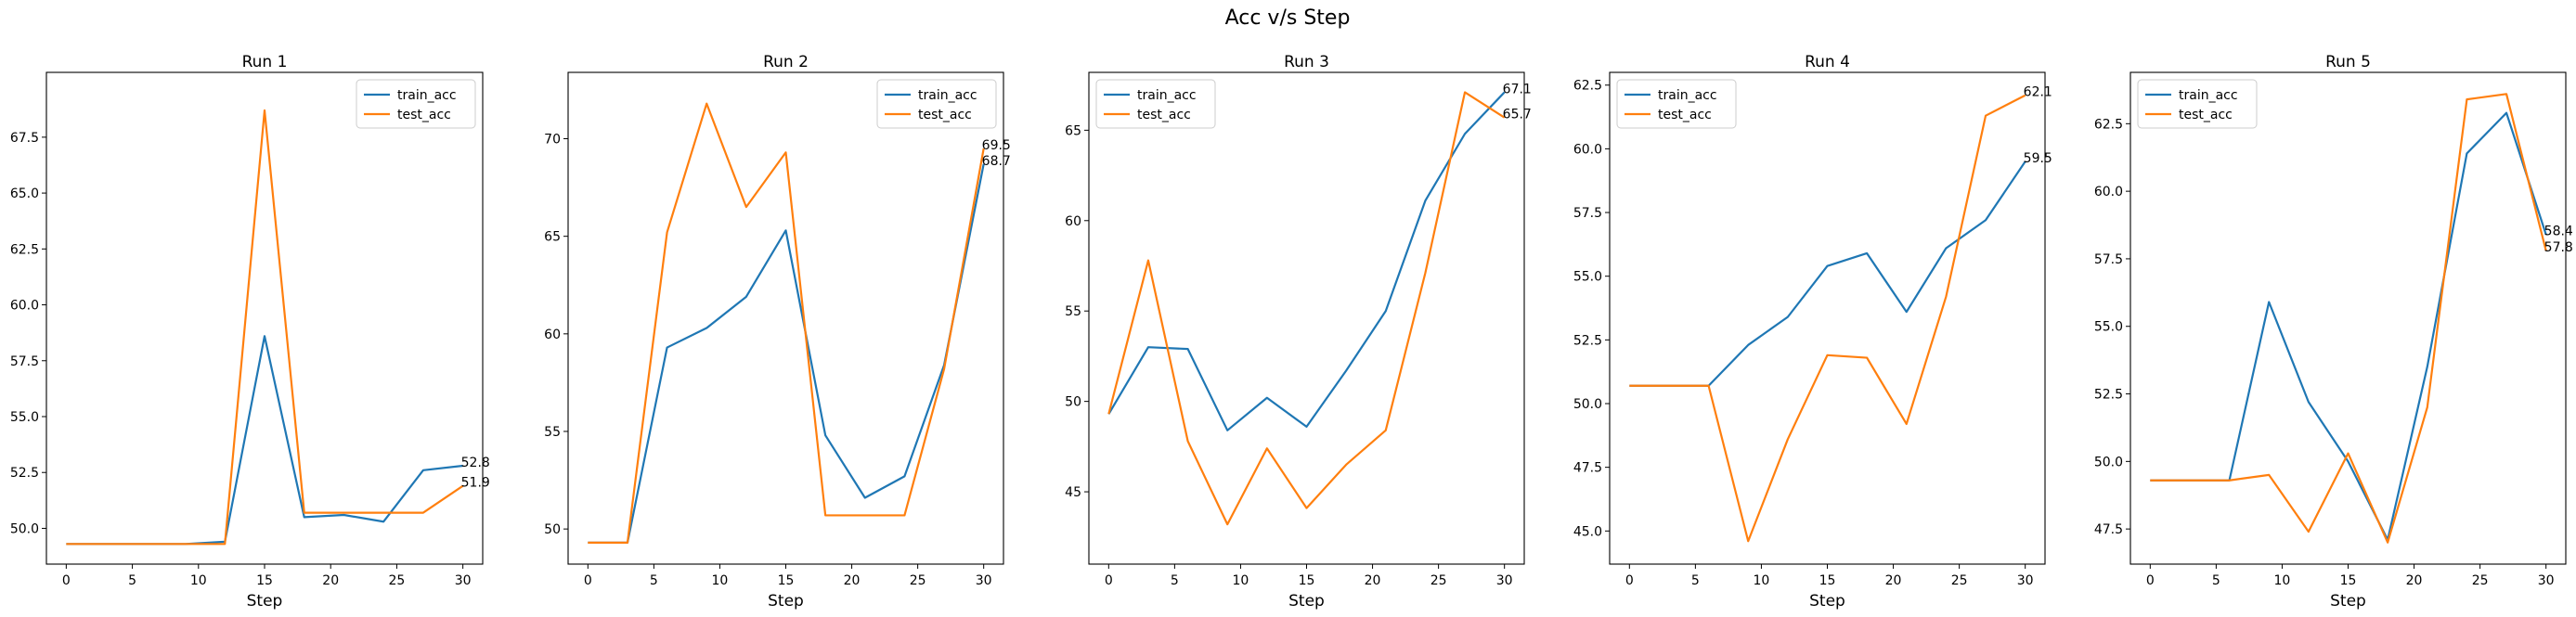 This screenshot has width=2576, height=617. Describe the element at coordinates (786, 62) in the screenshot. I see `chart-title: Run 2` at that location.